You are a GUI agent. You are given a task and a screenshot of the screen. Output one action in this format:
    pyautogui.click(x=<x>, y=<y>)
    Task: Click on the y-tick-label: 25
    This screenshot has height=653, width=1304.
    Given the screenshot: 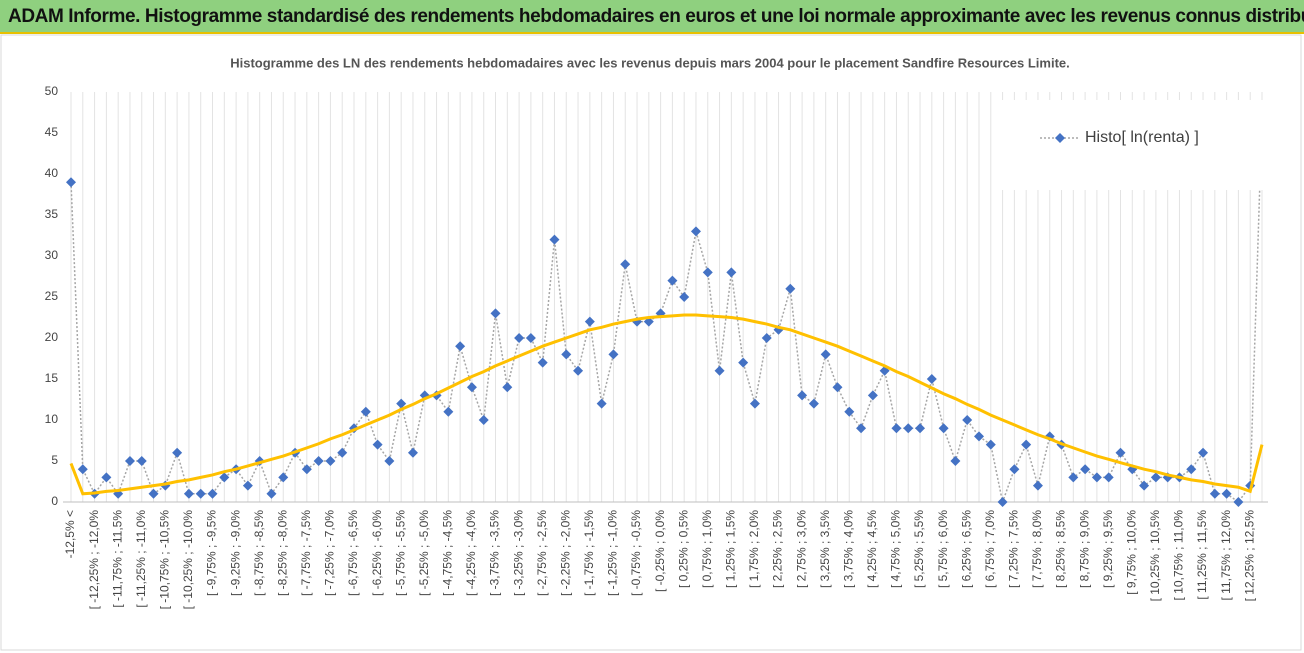 What is the action you would take?
    pyautogui.click(x=52, y=296)
    